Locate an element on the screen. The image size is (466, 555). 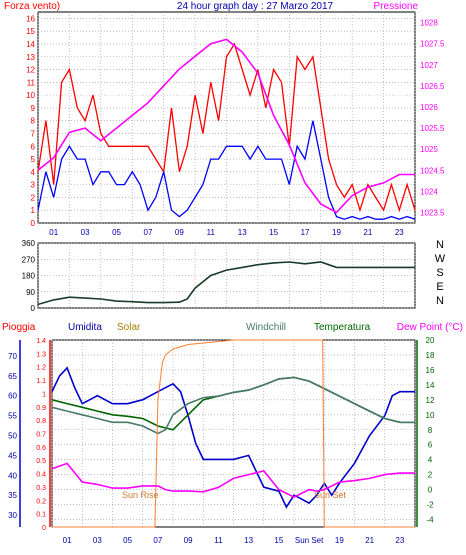
panel3-x-tick: 07 is located at coordinates (157, 540).